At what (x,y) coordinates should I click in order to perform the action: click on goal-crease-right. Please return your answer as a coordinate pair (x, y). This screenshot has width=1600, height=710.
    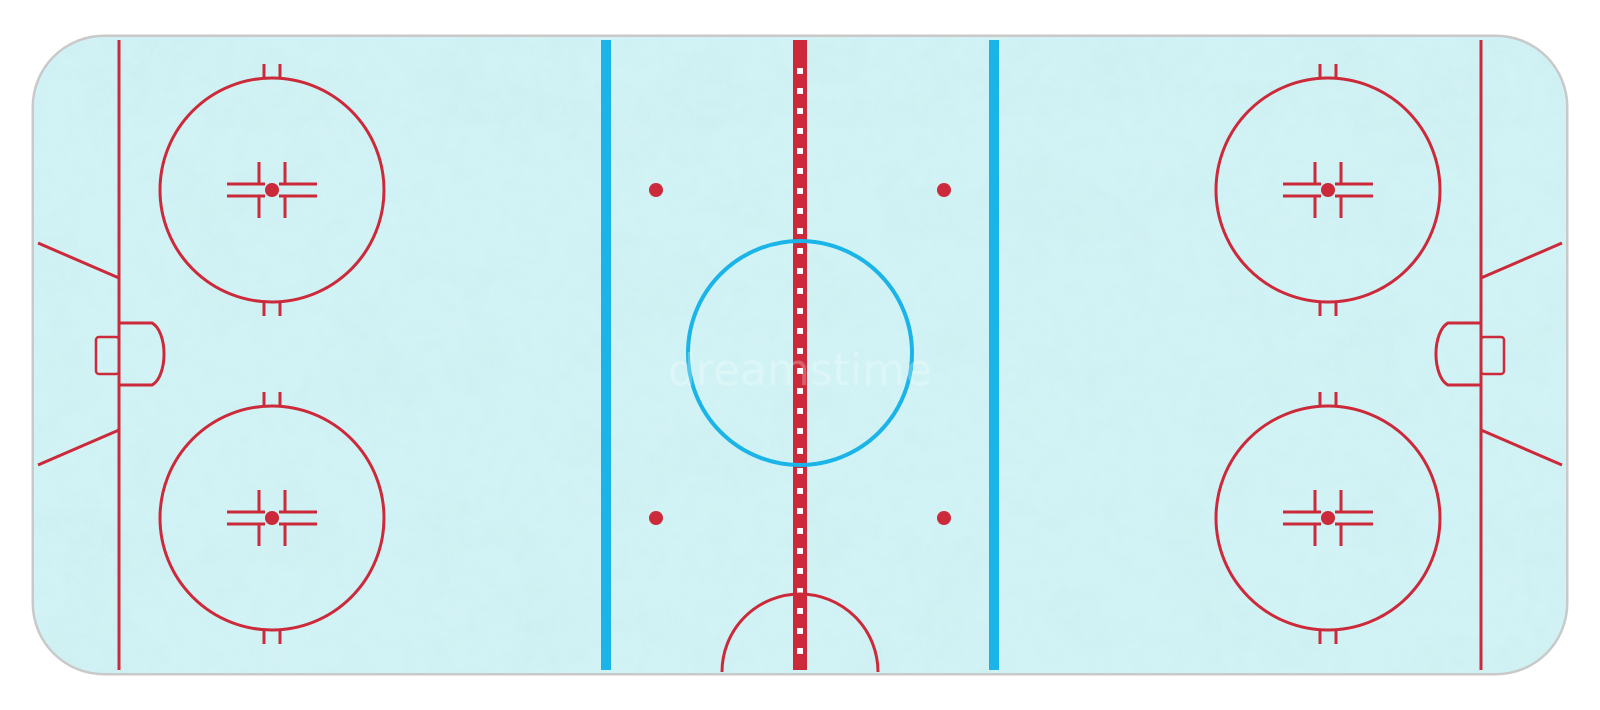
    Looking at the image, I should click on (1457, 354).